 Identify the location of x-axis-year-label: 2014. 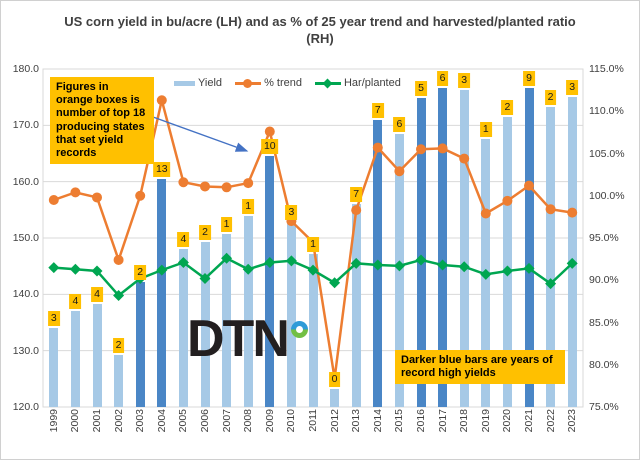
(377, 421).